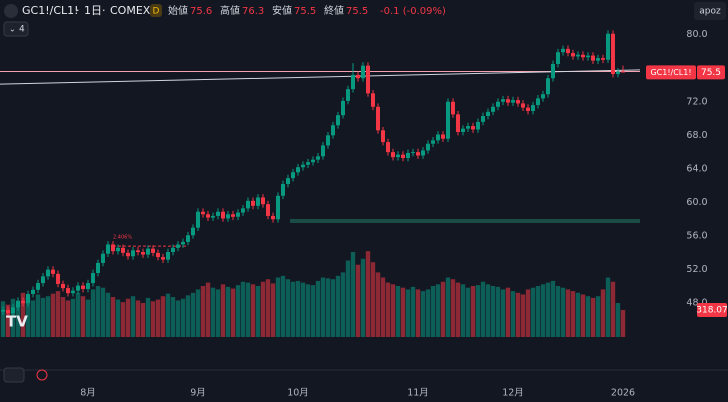 This screenshot has height=402, width=728. What do you see at coordinates (710, 12) in the screenshot?
I see `user: apoz` at bounding box center [710, 12].